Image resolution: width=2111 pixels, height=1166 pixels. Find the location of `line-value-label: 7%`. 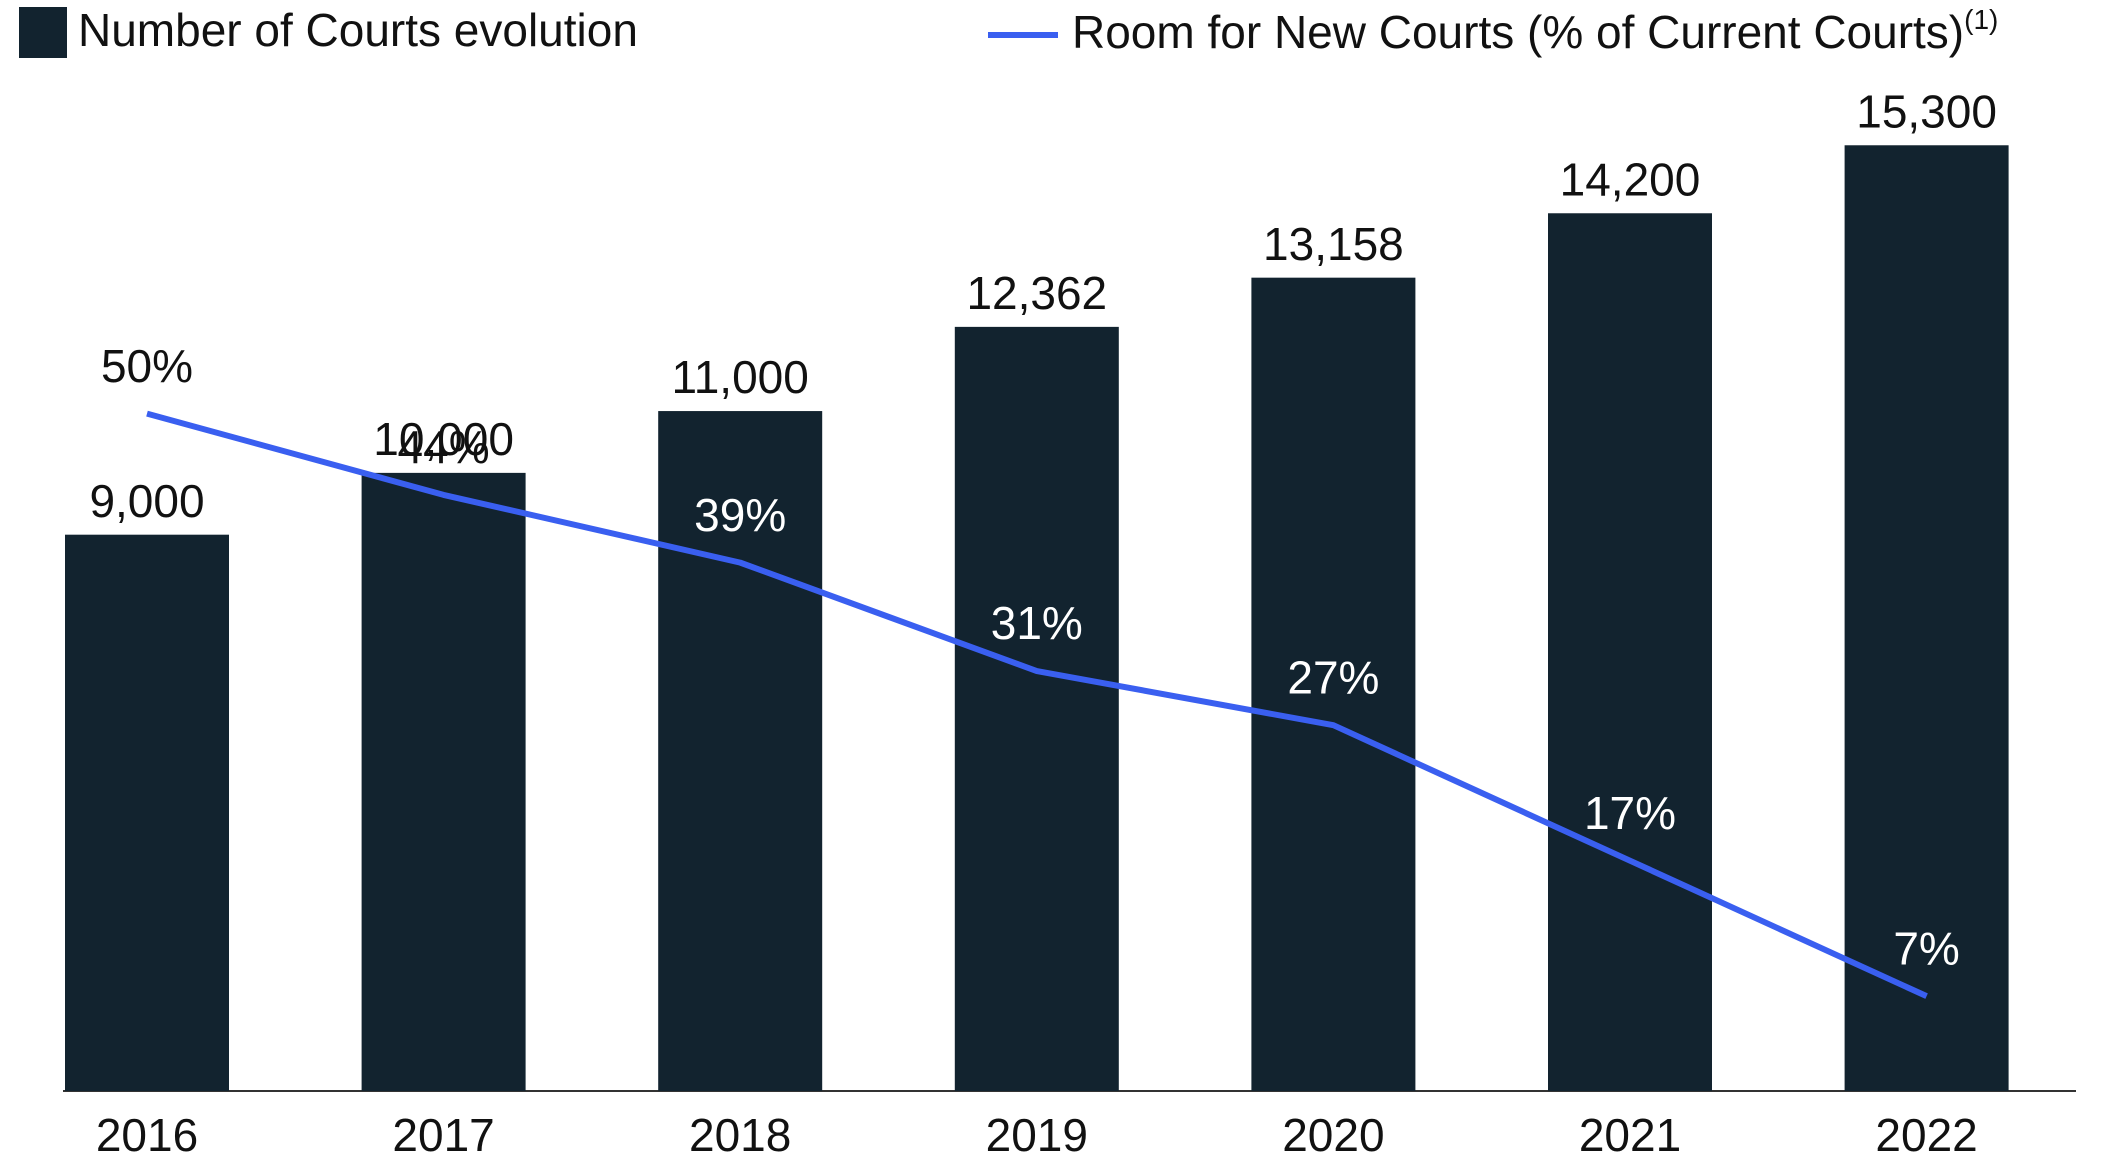

line-value-label: 7% is located at coordinates (1926, 948).